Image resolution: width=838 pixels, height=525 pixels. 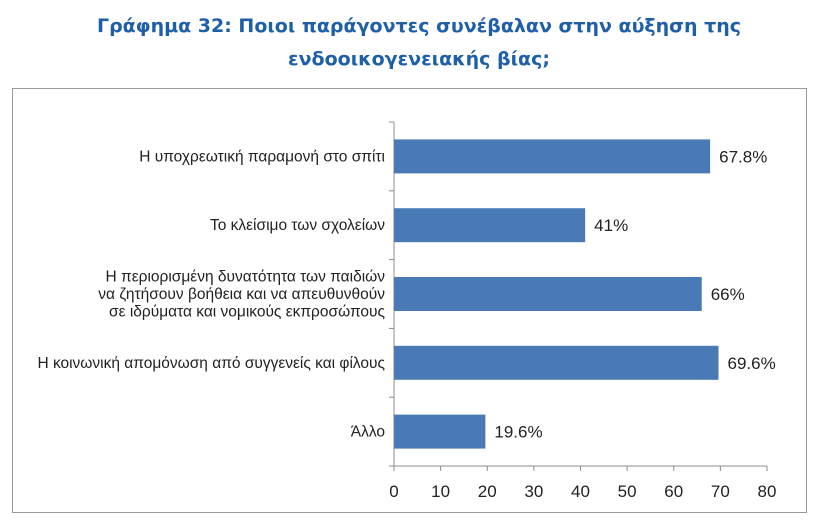 I want to click on category-label: Το κλείσιμο των σχολείων, so click(x=297, y=225).